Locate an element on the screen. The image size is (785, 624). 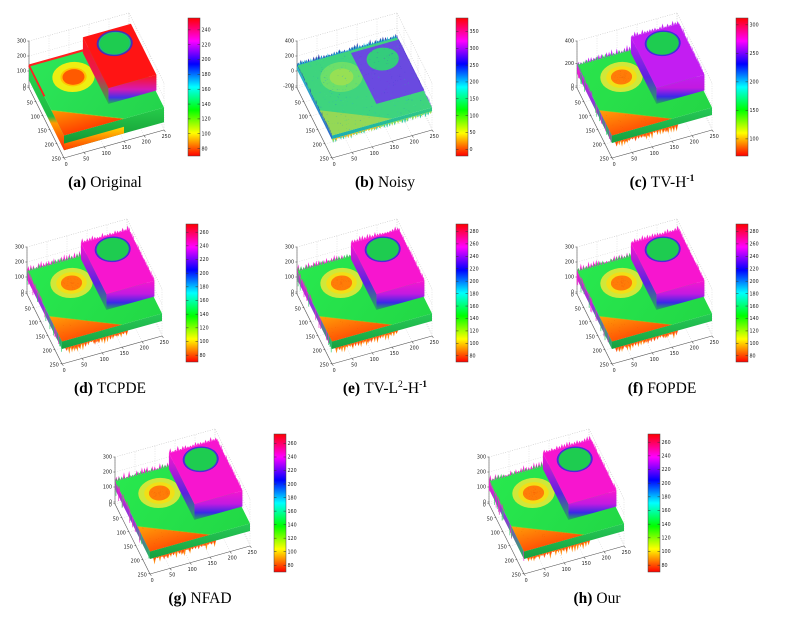
caption-method: Our is located at coordinates (608, 598).